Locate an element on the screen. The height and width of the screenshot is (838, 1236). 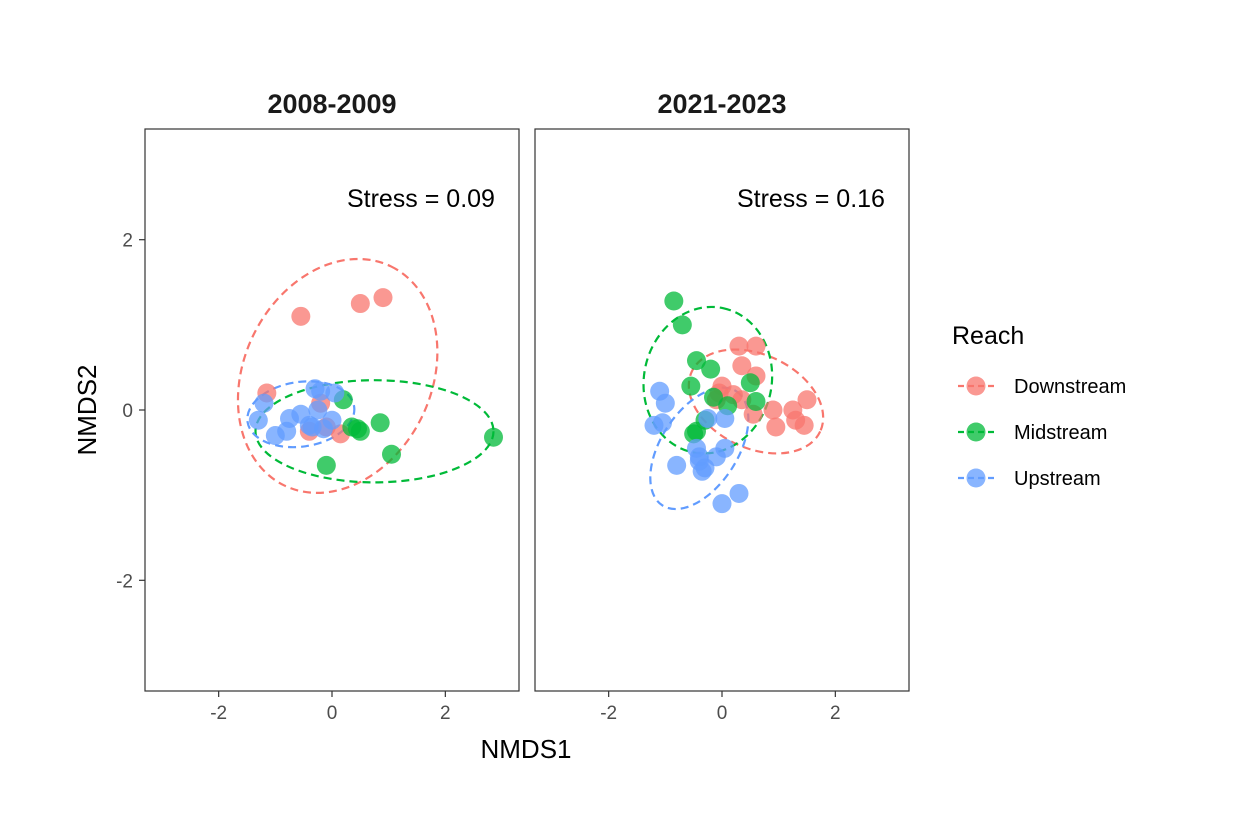
panel-1-stress-label: Stress = 0.09 is located at coordinates (421, 199).